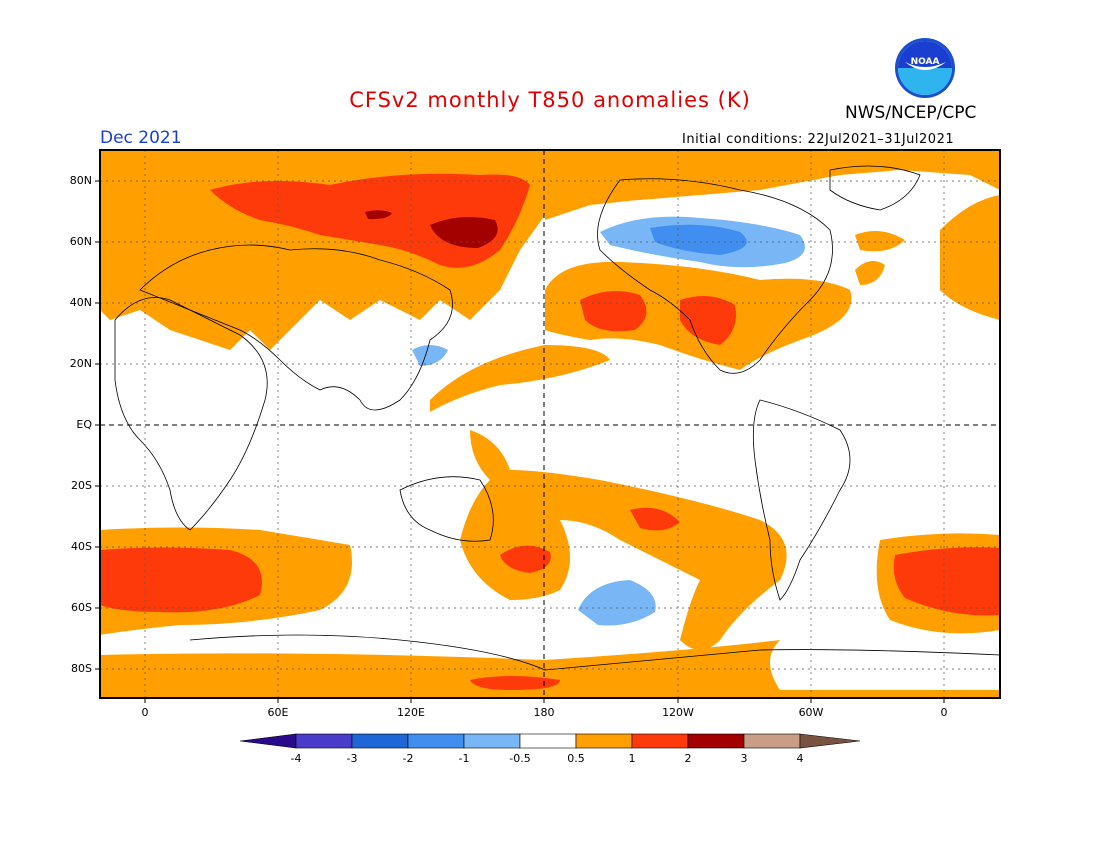  Describe the element at coordinates (352, 758) in the screenshot. I see `colorbar-tick-label: -3` at that location.